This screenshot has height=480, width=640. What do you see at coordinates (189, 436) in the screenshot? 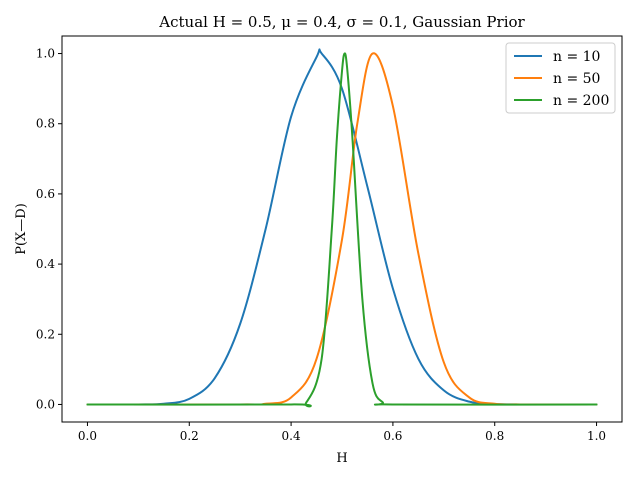
I see `x-tick-label: 0.2` at bounding box center [189, 436].